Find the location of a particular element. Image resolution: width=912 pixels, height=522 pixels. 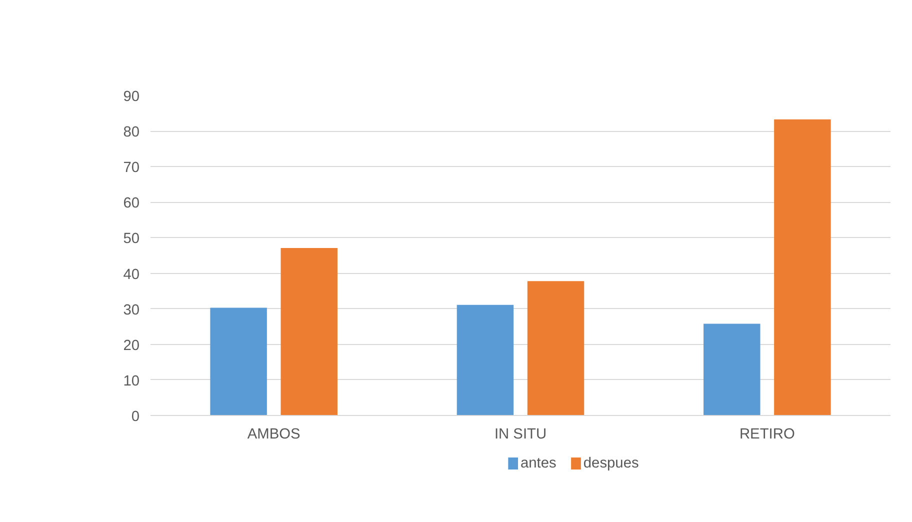

y-tick-label: 10 is located at coordinates (131, 381).